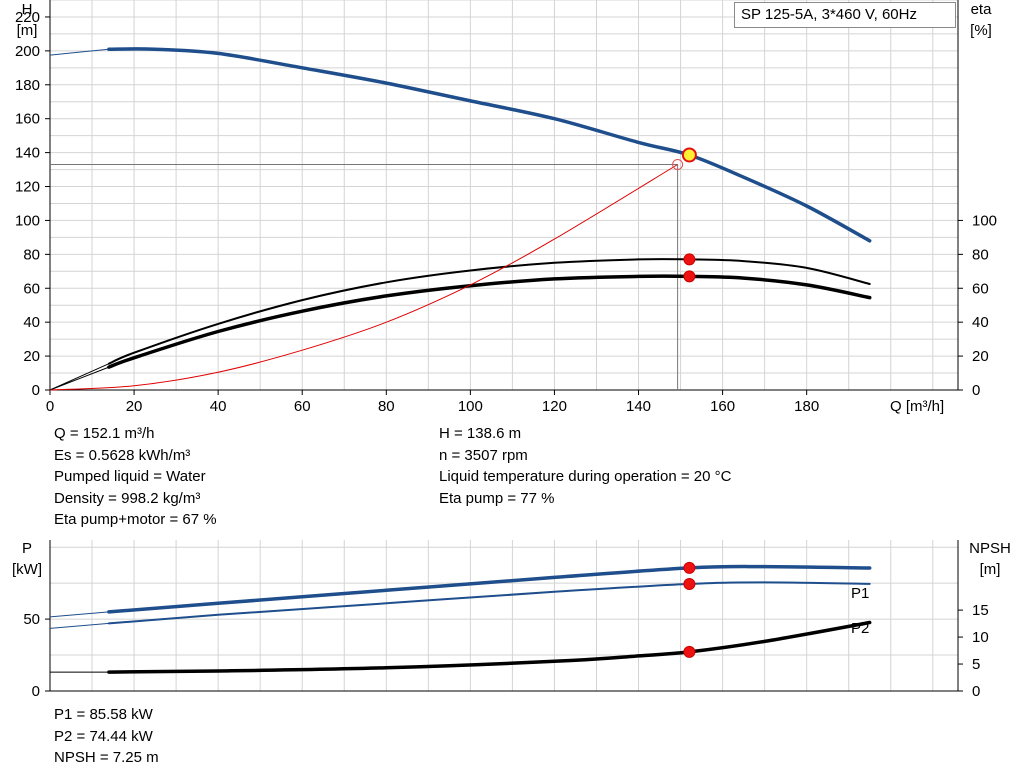  What do you see at coordinates (27, 220) in the screenshot?
I see `chart-1-yl-tick-label: 100` at bounding box center [27, 220].